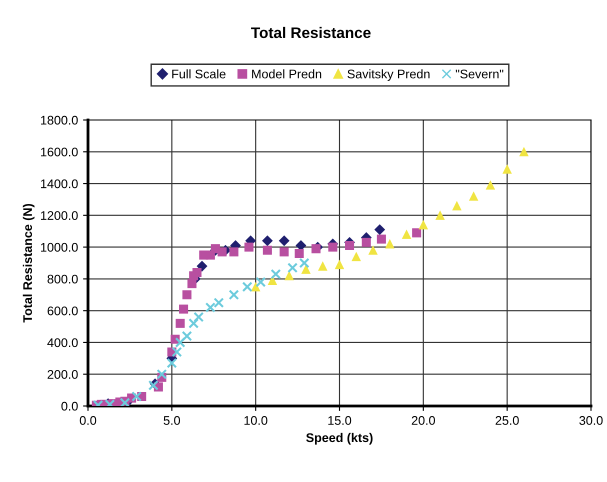 The width and height of the screenshot is (607, 482). What do you see at coordinates (63, 374) in the screenshot?
I see `y-tick-label: 200.0` at bounding box center [63, 374].